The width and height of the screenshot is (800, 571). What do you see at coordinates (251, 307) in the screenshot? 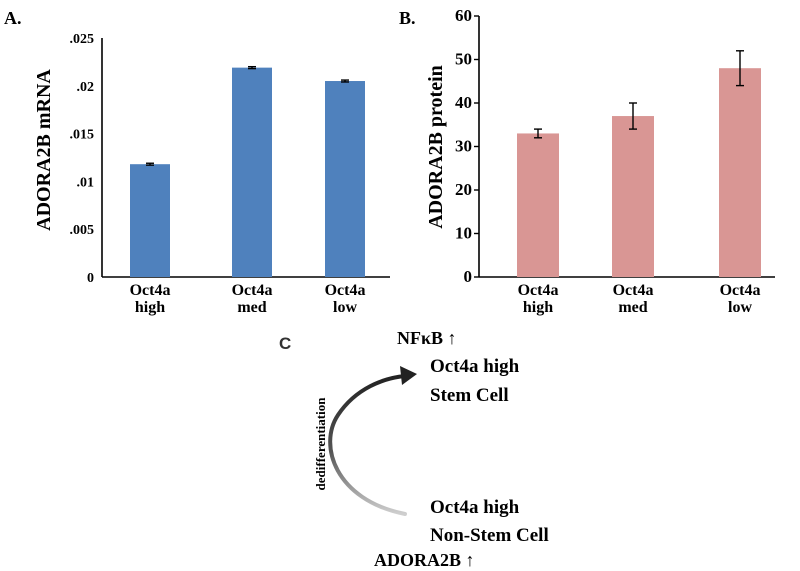
I see `panel-a-x-tick-label: med` at bounding box center [251, 307].